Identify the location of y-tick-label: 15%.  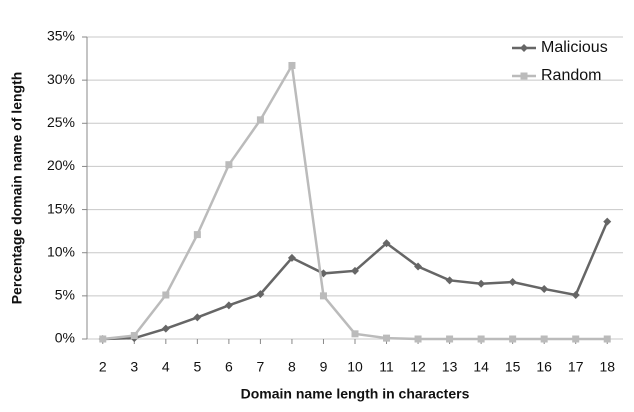
(61, 208).